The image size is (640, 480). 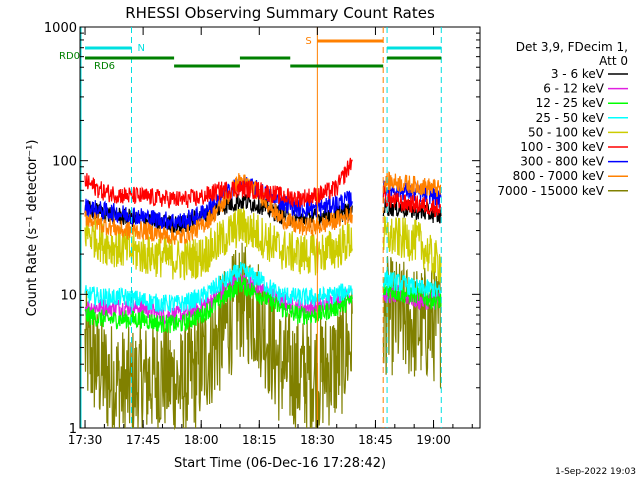 I want to click on x-tick-label: 18:00, so click(x=201, y=440).